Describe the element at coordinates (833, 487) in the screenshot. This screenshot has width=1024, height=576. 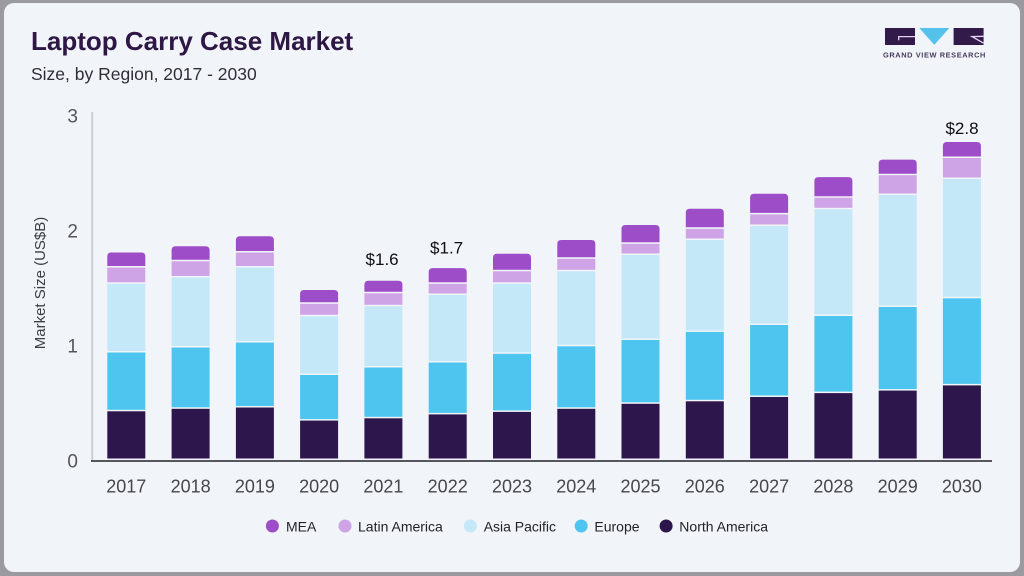
I see `svg-text: 2028` at that location.